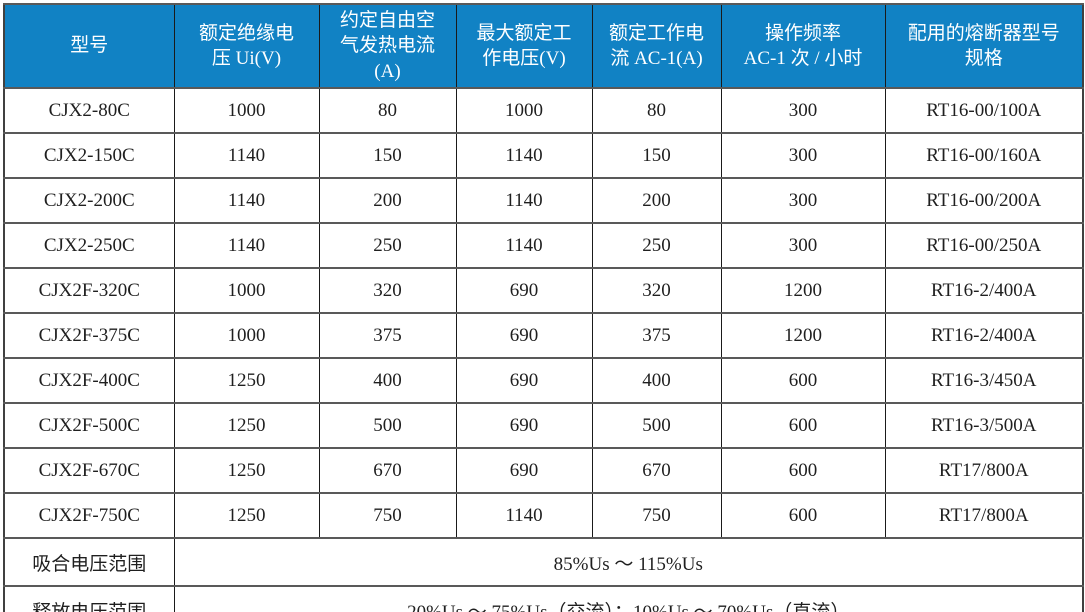  What do you see at coordinates (246, 46) in the screenshot?
I see `column-header-insulation-voltage: 额定绝缘电 压 Ui(V)` at bounding box center [246, 46].